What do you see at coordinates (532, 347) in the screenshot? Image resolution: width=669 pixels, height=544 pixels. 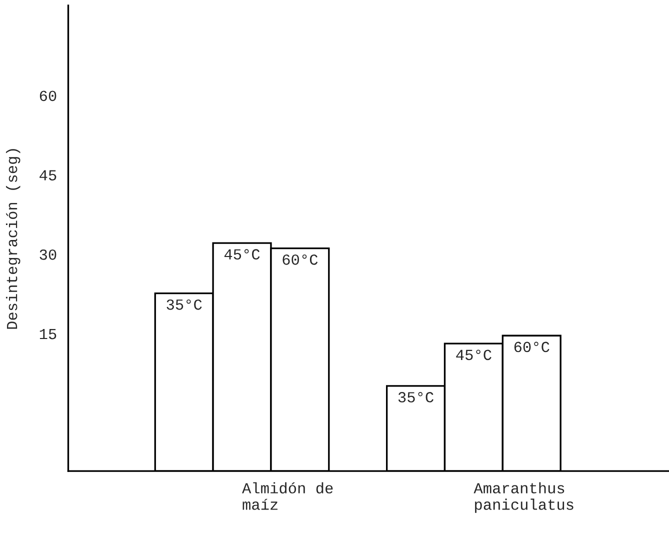 I see `series-label: 60°C` at bounding box center [532, 347].